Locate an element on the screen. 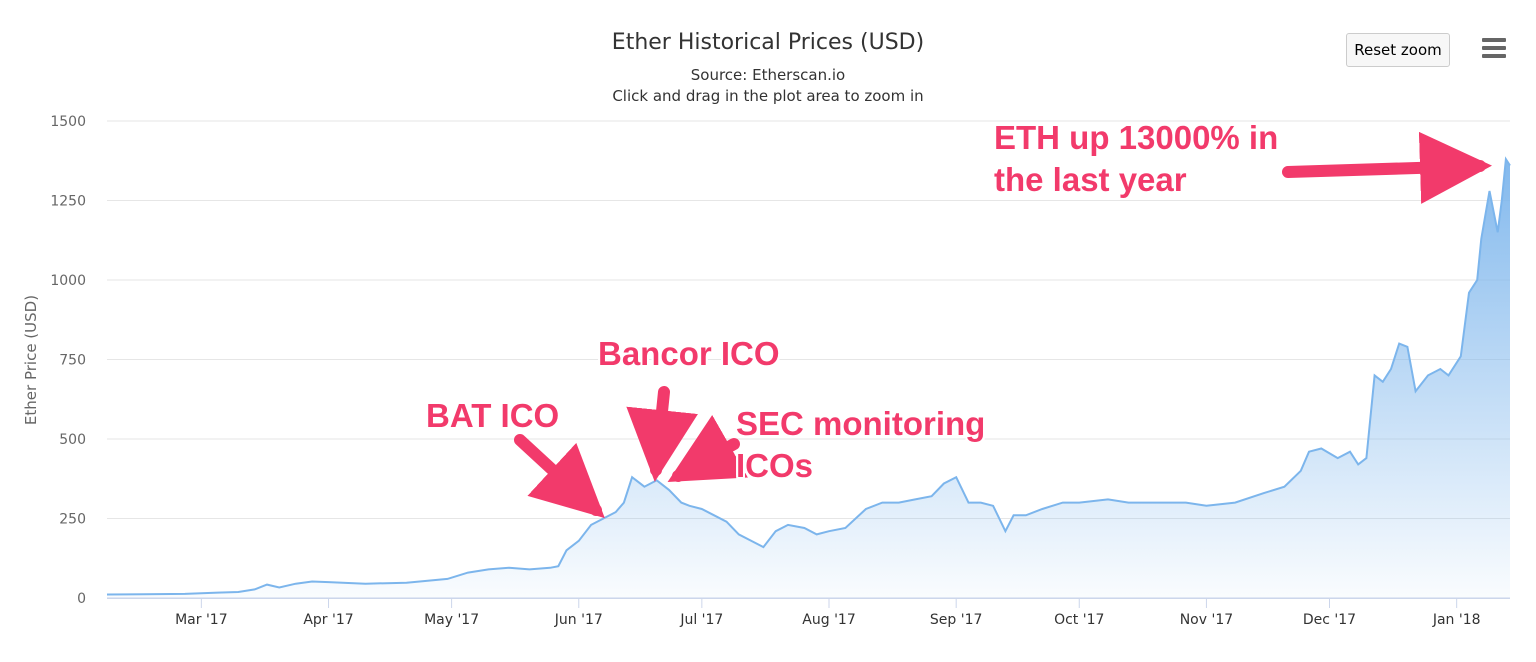 The width and height of the screenshot is (1536, 662). eth-gain-annotation-line2: the last year is located at coordinates (1090, 179).